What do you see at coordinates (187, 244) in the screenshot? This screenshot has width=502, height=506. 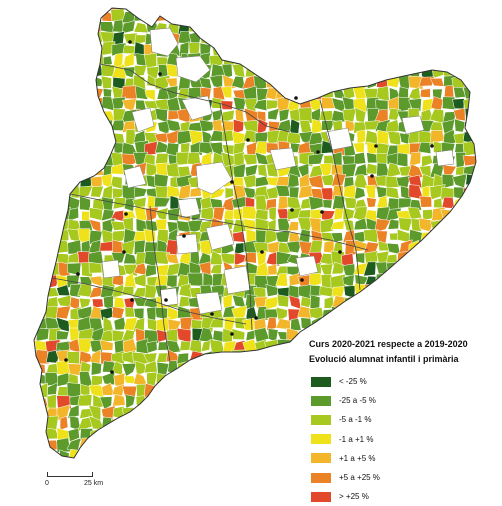 I see `no-data-area` at bounding box center [187, 244].